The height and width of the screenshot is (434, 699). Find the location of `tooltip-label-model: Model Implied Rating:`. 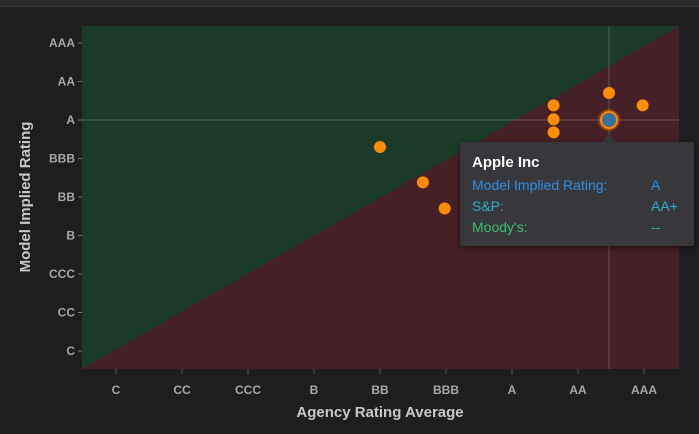

tooltip-label-model: Model Implied Rating: is located at coordinates (540, 185).